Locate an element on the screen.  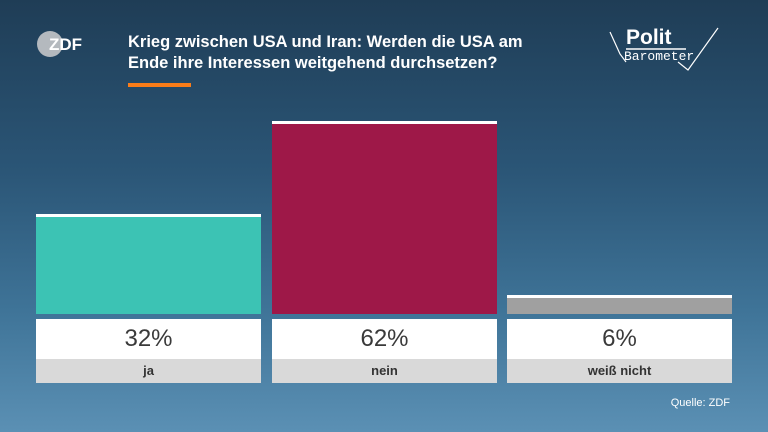
bar-fill-nein is located at coordinates (384, 217).